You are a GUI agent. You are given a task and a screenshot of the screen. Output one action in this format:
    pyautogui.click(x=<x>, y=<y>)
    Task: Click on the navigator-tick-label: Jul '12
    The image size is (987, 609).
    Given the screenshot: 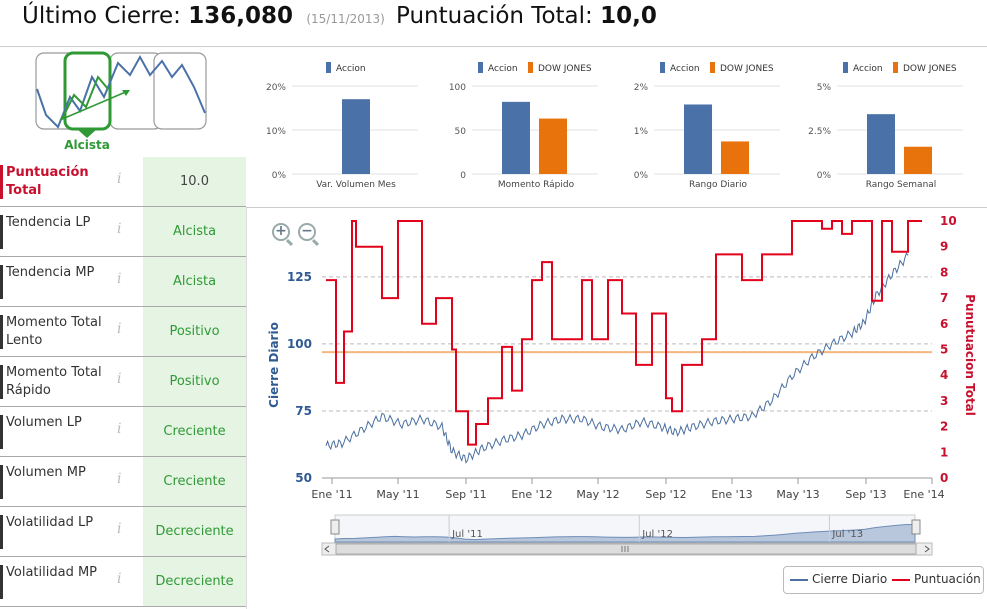 What is the action you would take?
    pyautogui.click(x=657, y=534)
    